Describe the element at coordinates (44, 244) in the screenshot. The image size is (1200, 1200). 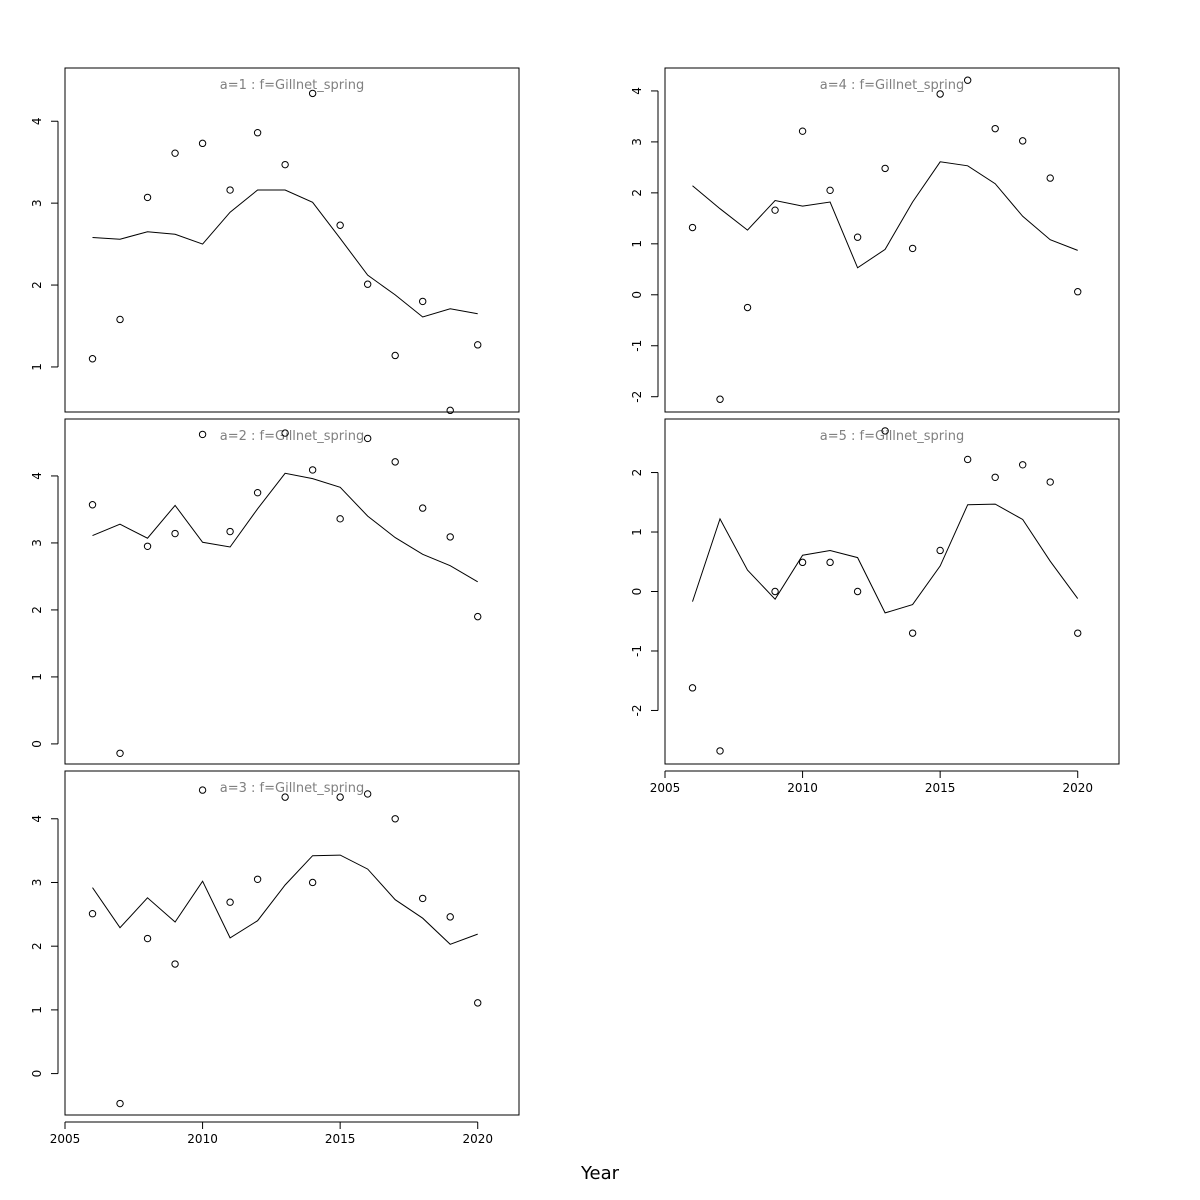
I see `y-axis: 1 2 3 4` at that location.